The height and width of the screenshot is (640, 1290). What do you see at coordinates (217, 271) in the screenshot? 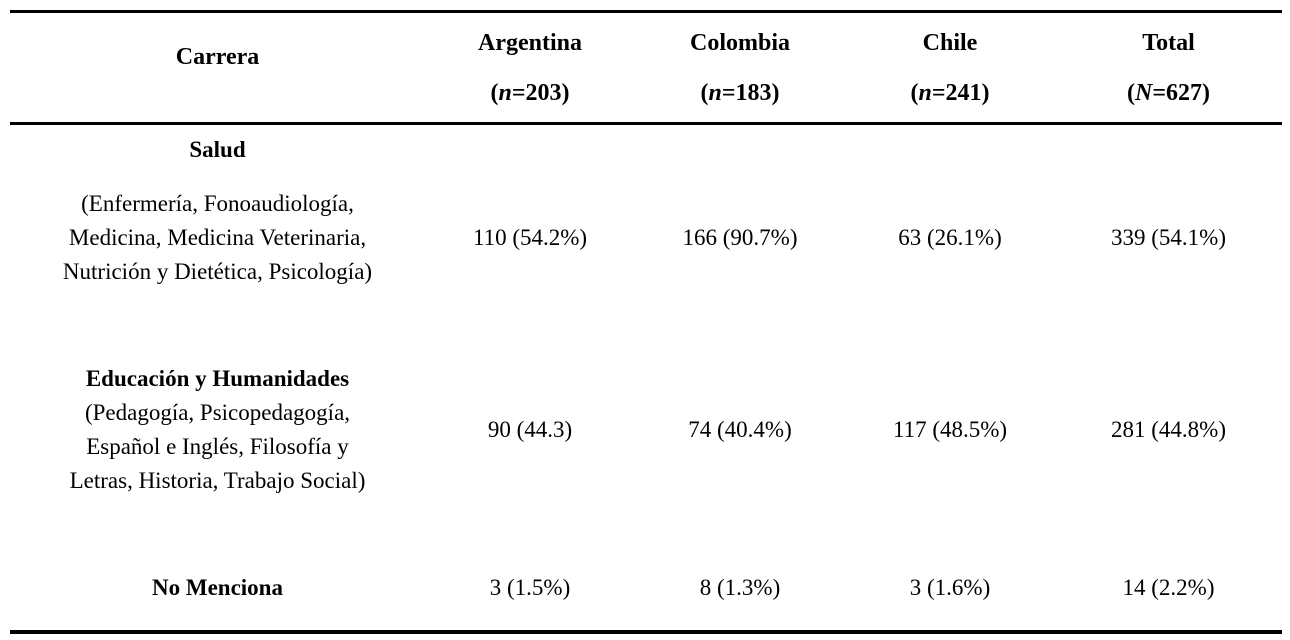
I see `row-subtitle-line: Nutrición y Dietética, Psicología)` at bounding box center [217, 271].